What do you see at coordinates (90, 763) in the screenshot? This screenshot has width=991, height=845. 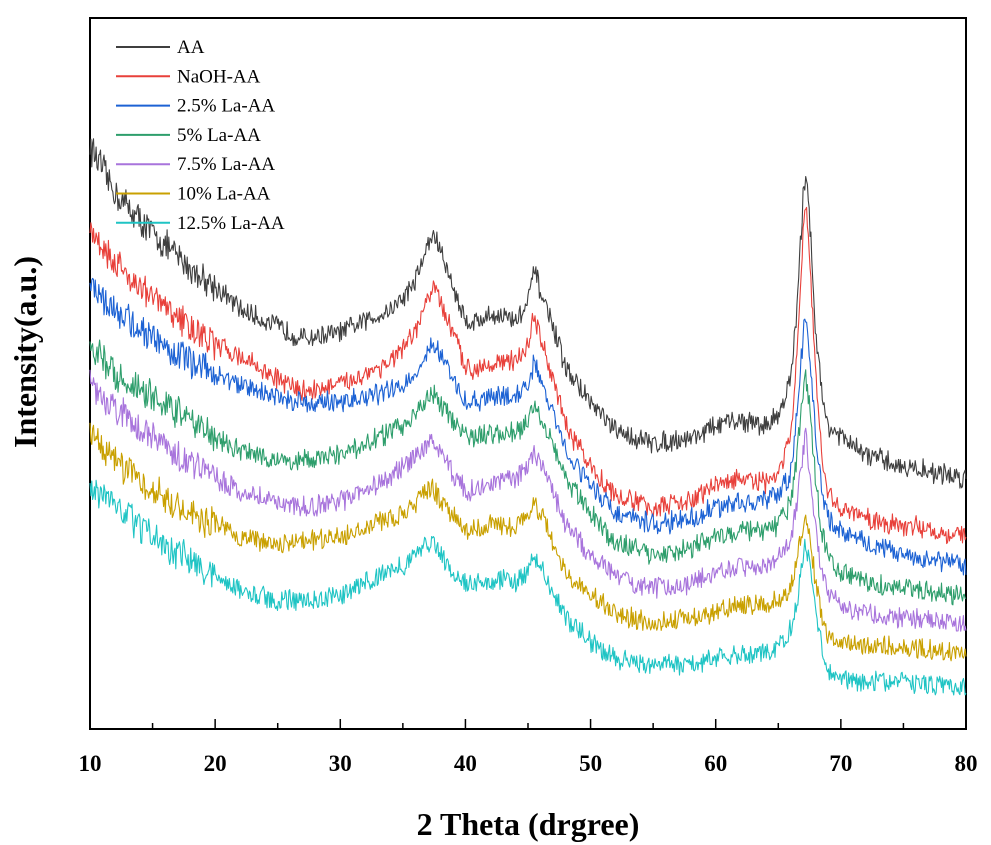 I see `x-tick-label: 10` at bounding box center [90, 763].